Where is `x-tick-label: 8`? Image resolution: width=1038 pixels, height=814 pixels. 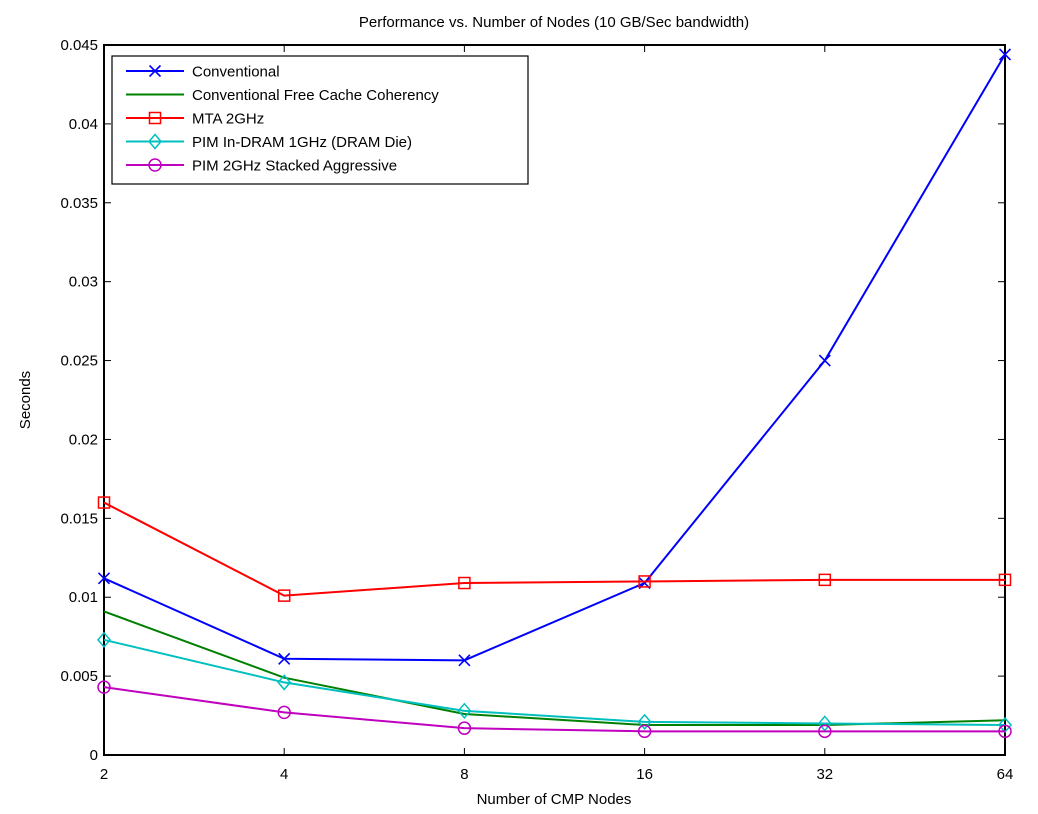 x-tick-label: 8 is located at coordinates (464, 774).